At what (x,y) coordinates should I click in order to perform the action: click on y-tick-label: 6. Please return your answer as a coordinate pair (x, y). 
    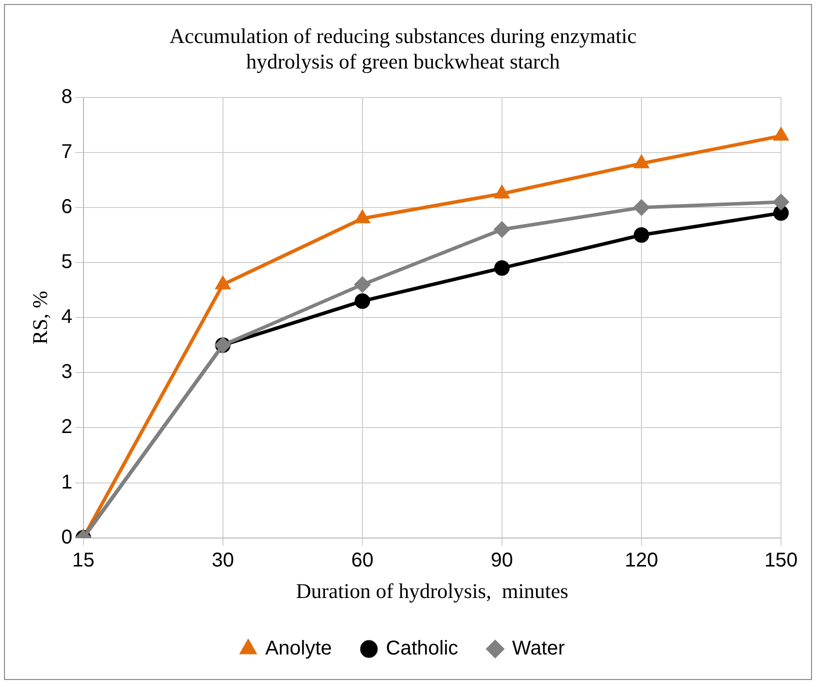
    Looking at the image, I should click on (66, 207).